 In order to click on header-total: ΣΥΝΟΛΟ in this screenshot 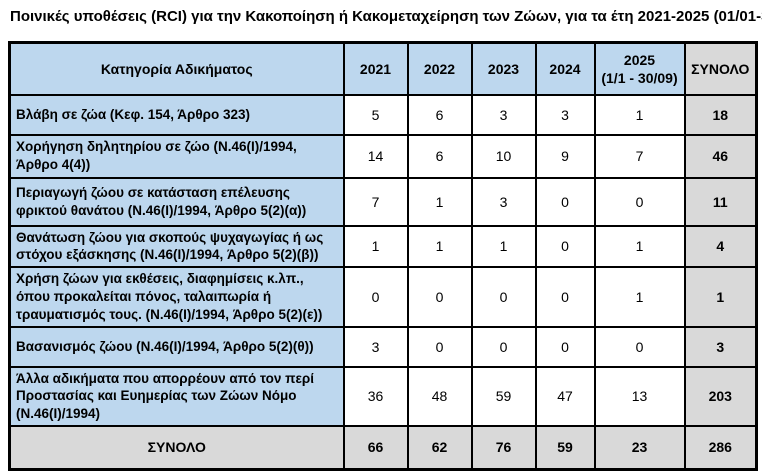, I will do `click(720, 68)`.